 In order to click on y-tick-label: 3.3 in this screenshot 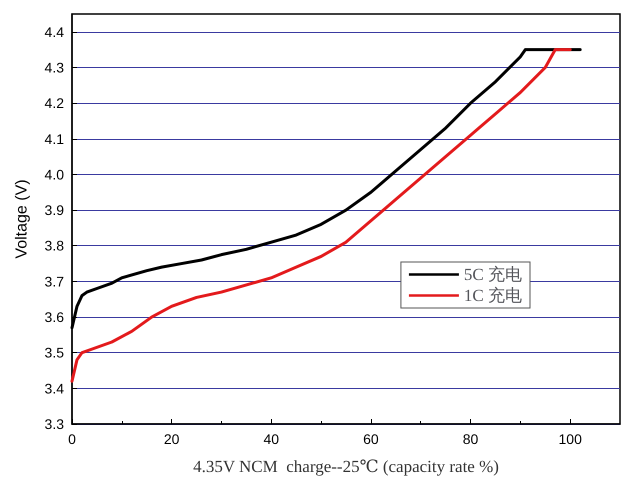, I will do `click(54, 424)`.